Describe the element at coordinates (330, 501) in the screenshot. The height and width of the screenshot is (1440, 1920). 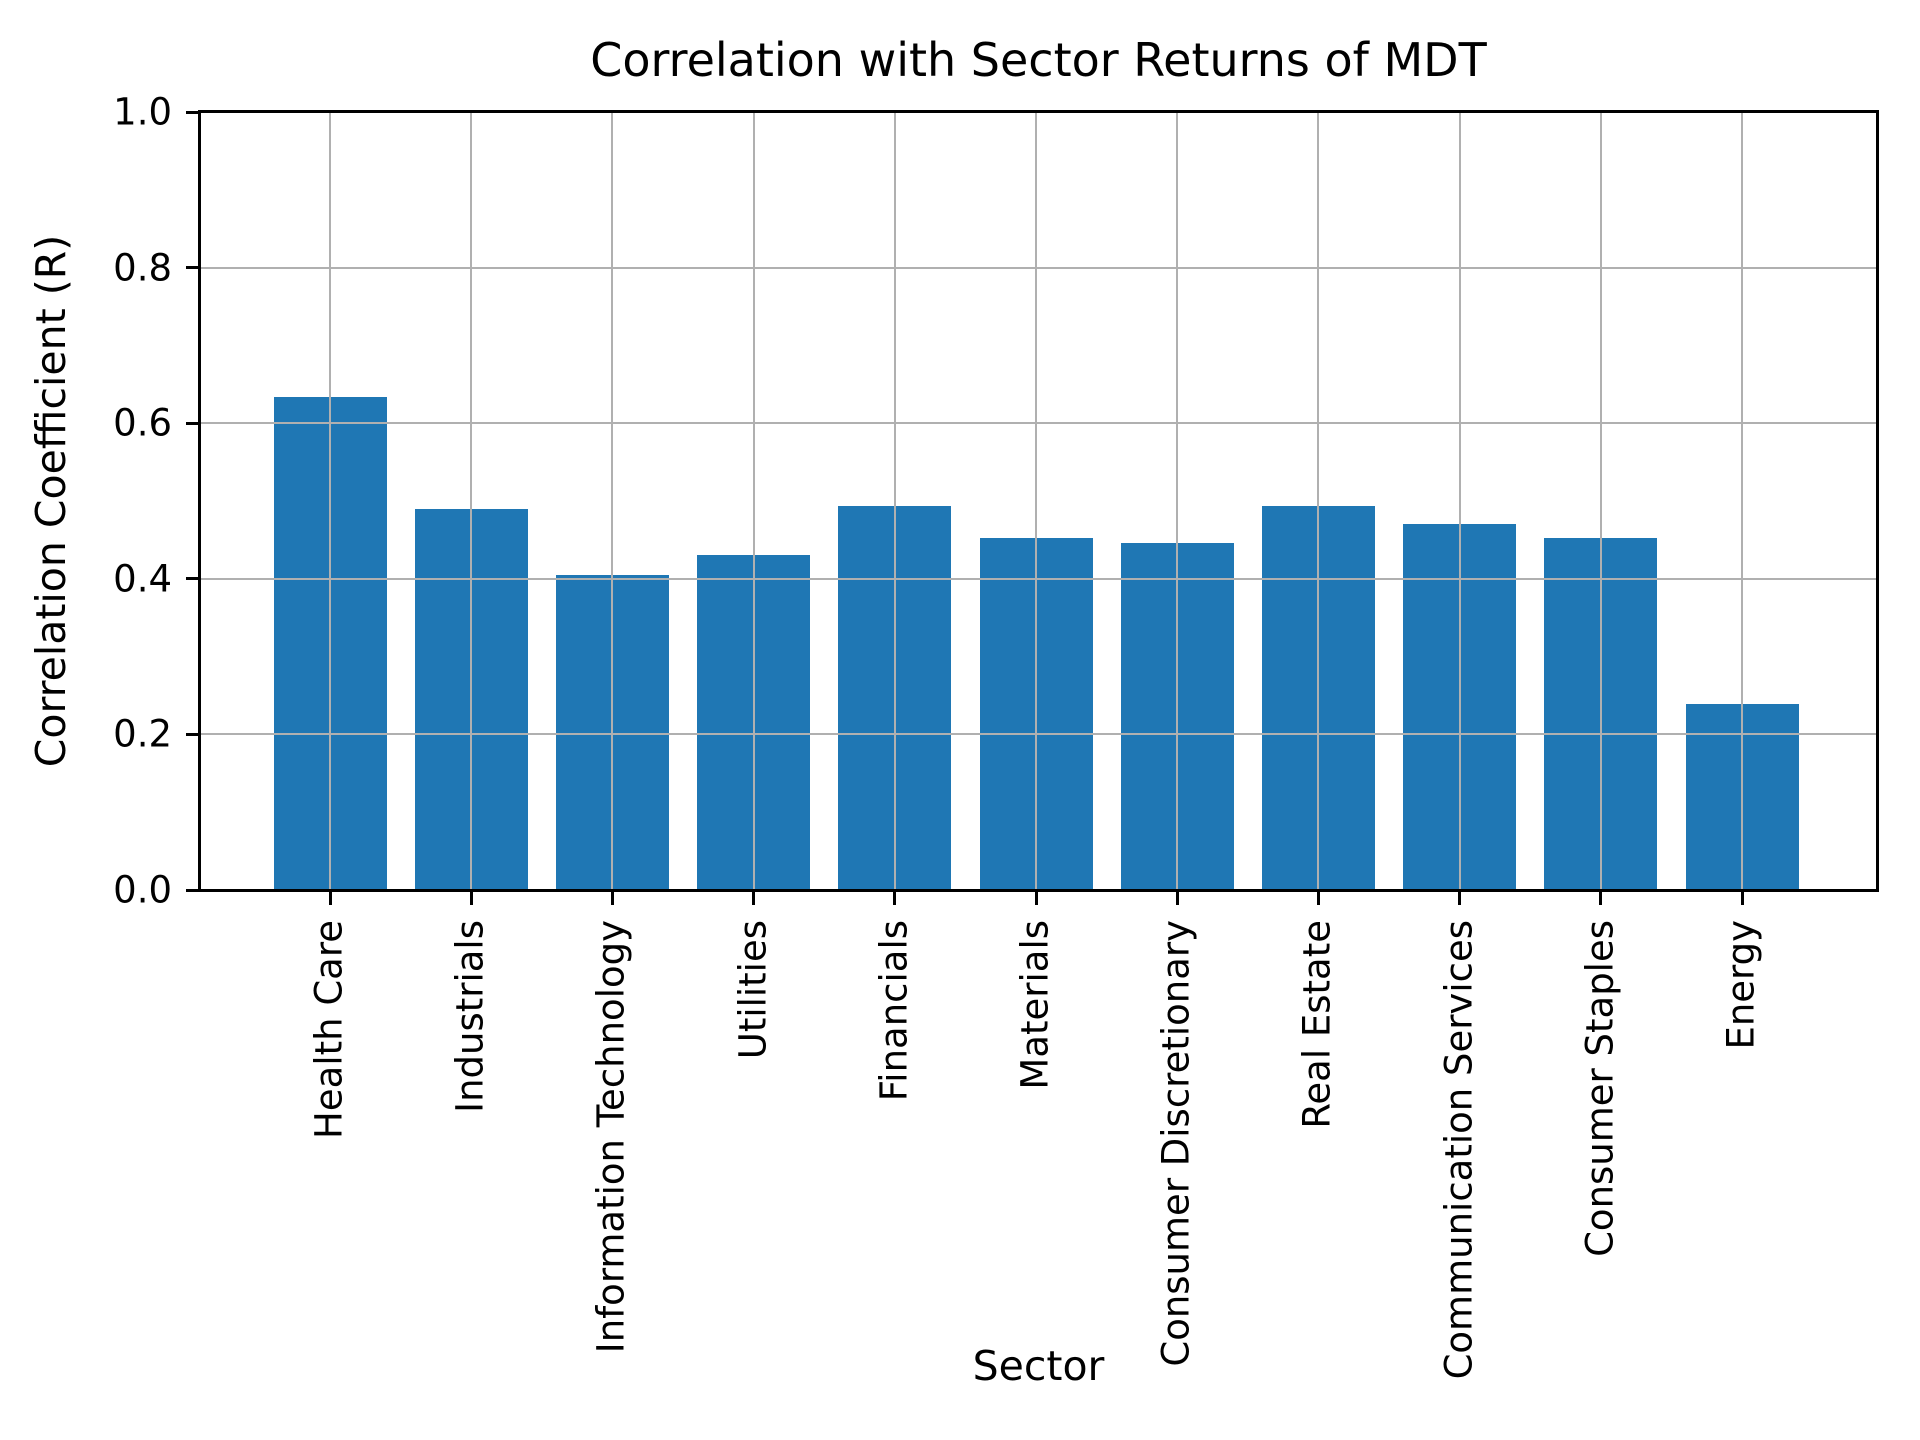
I see `gridline-x-health-care` at that location.